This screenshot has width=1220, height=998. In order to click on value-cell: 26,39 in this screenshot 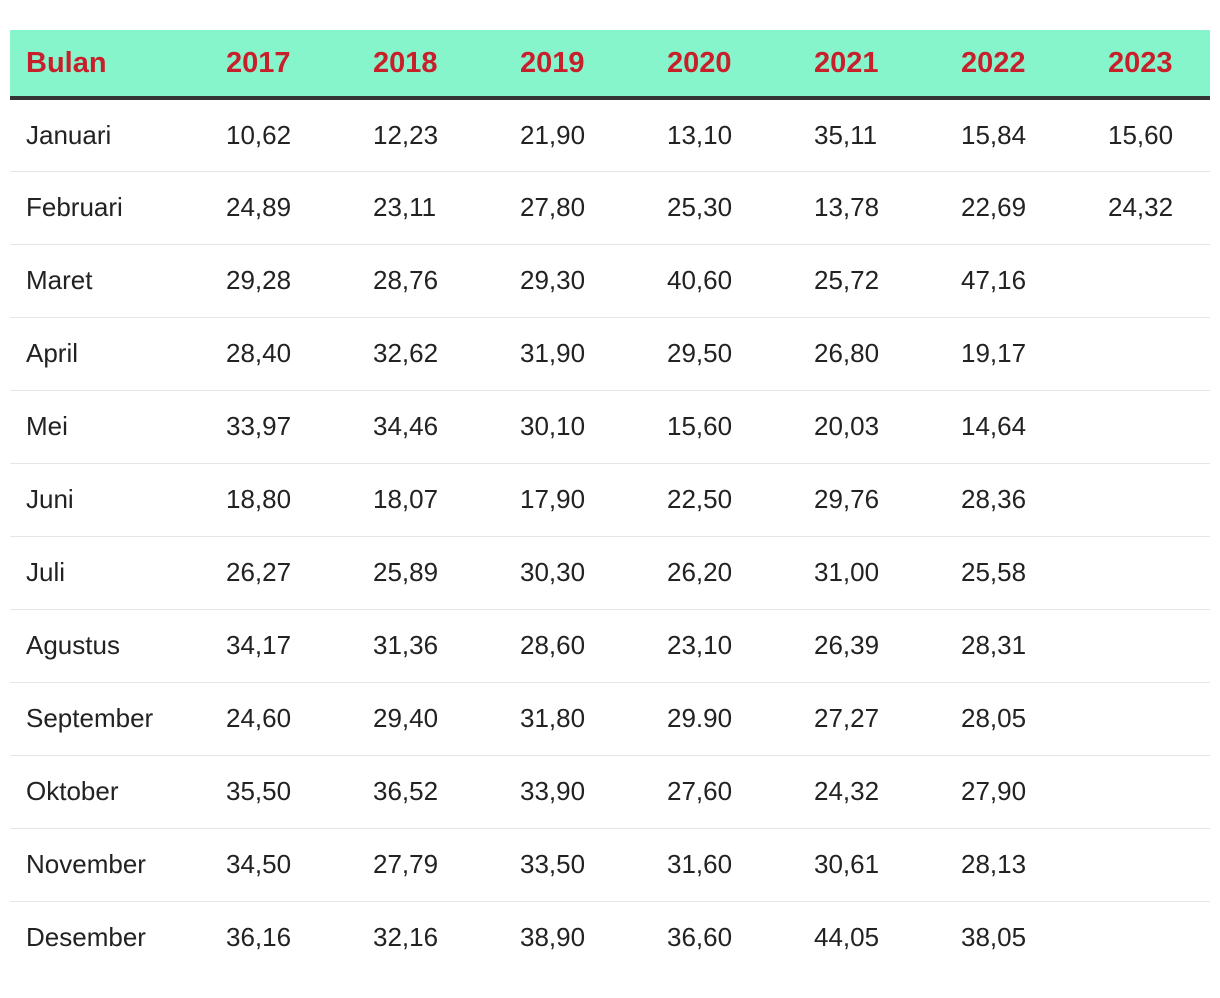, I will do `click(847, 645)`.